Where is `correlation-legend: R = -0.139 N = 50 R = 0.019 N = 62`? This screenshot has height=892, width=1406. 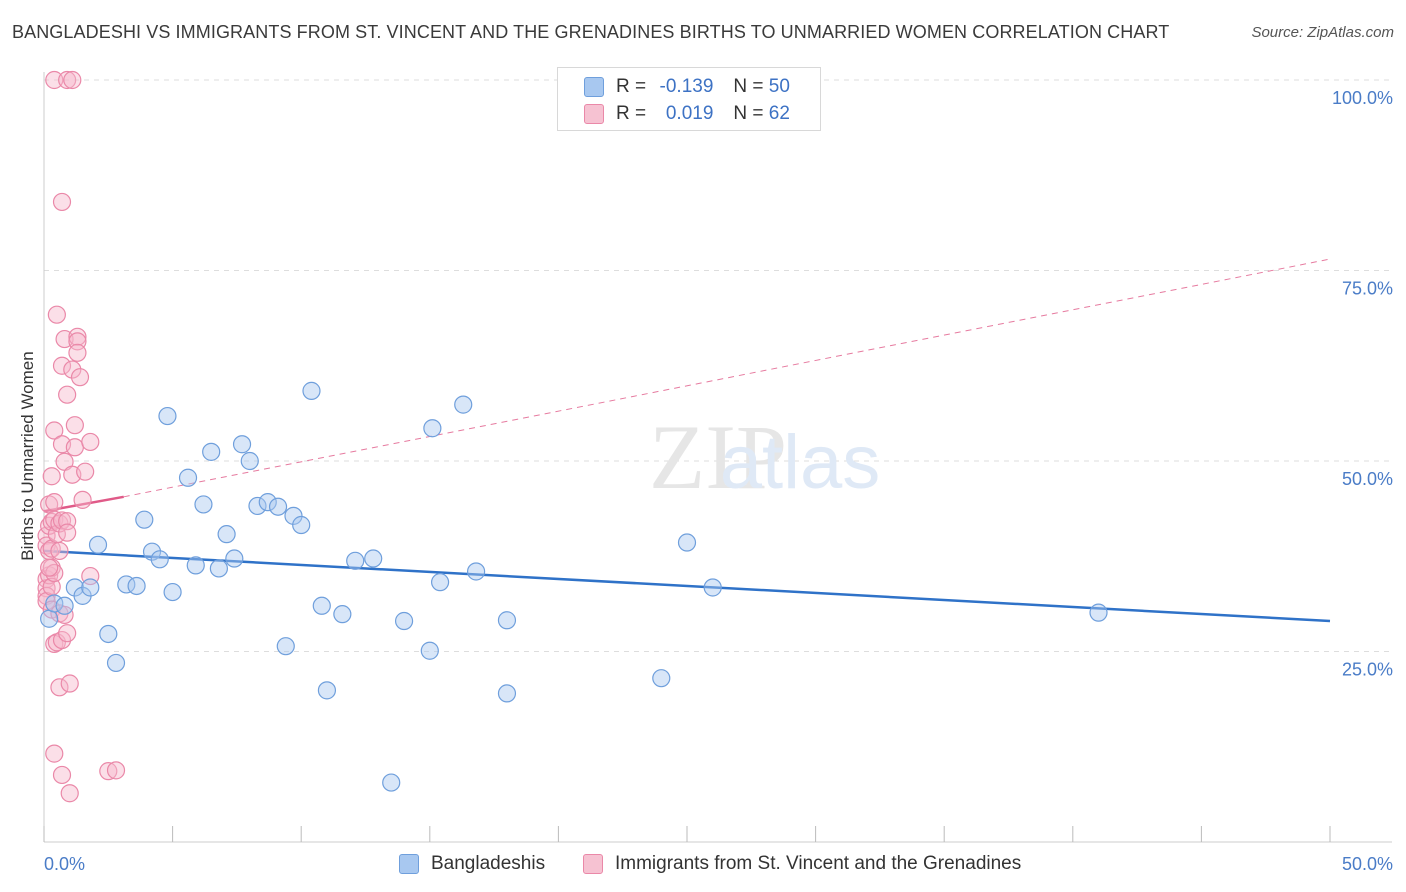
correlation-legend: R = -0.139 N = 50 R = 0.019 N = 62 is located at coordinates (689, 99).